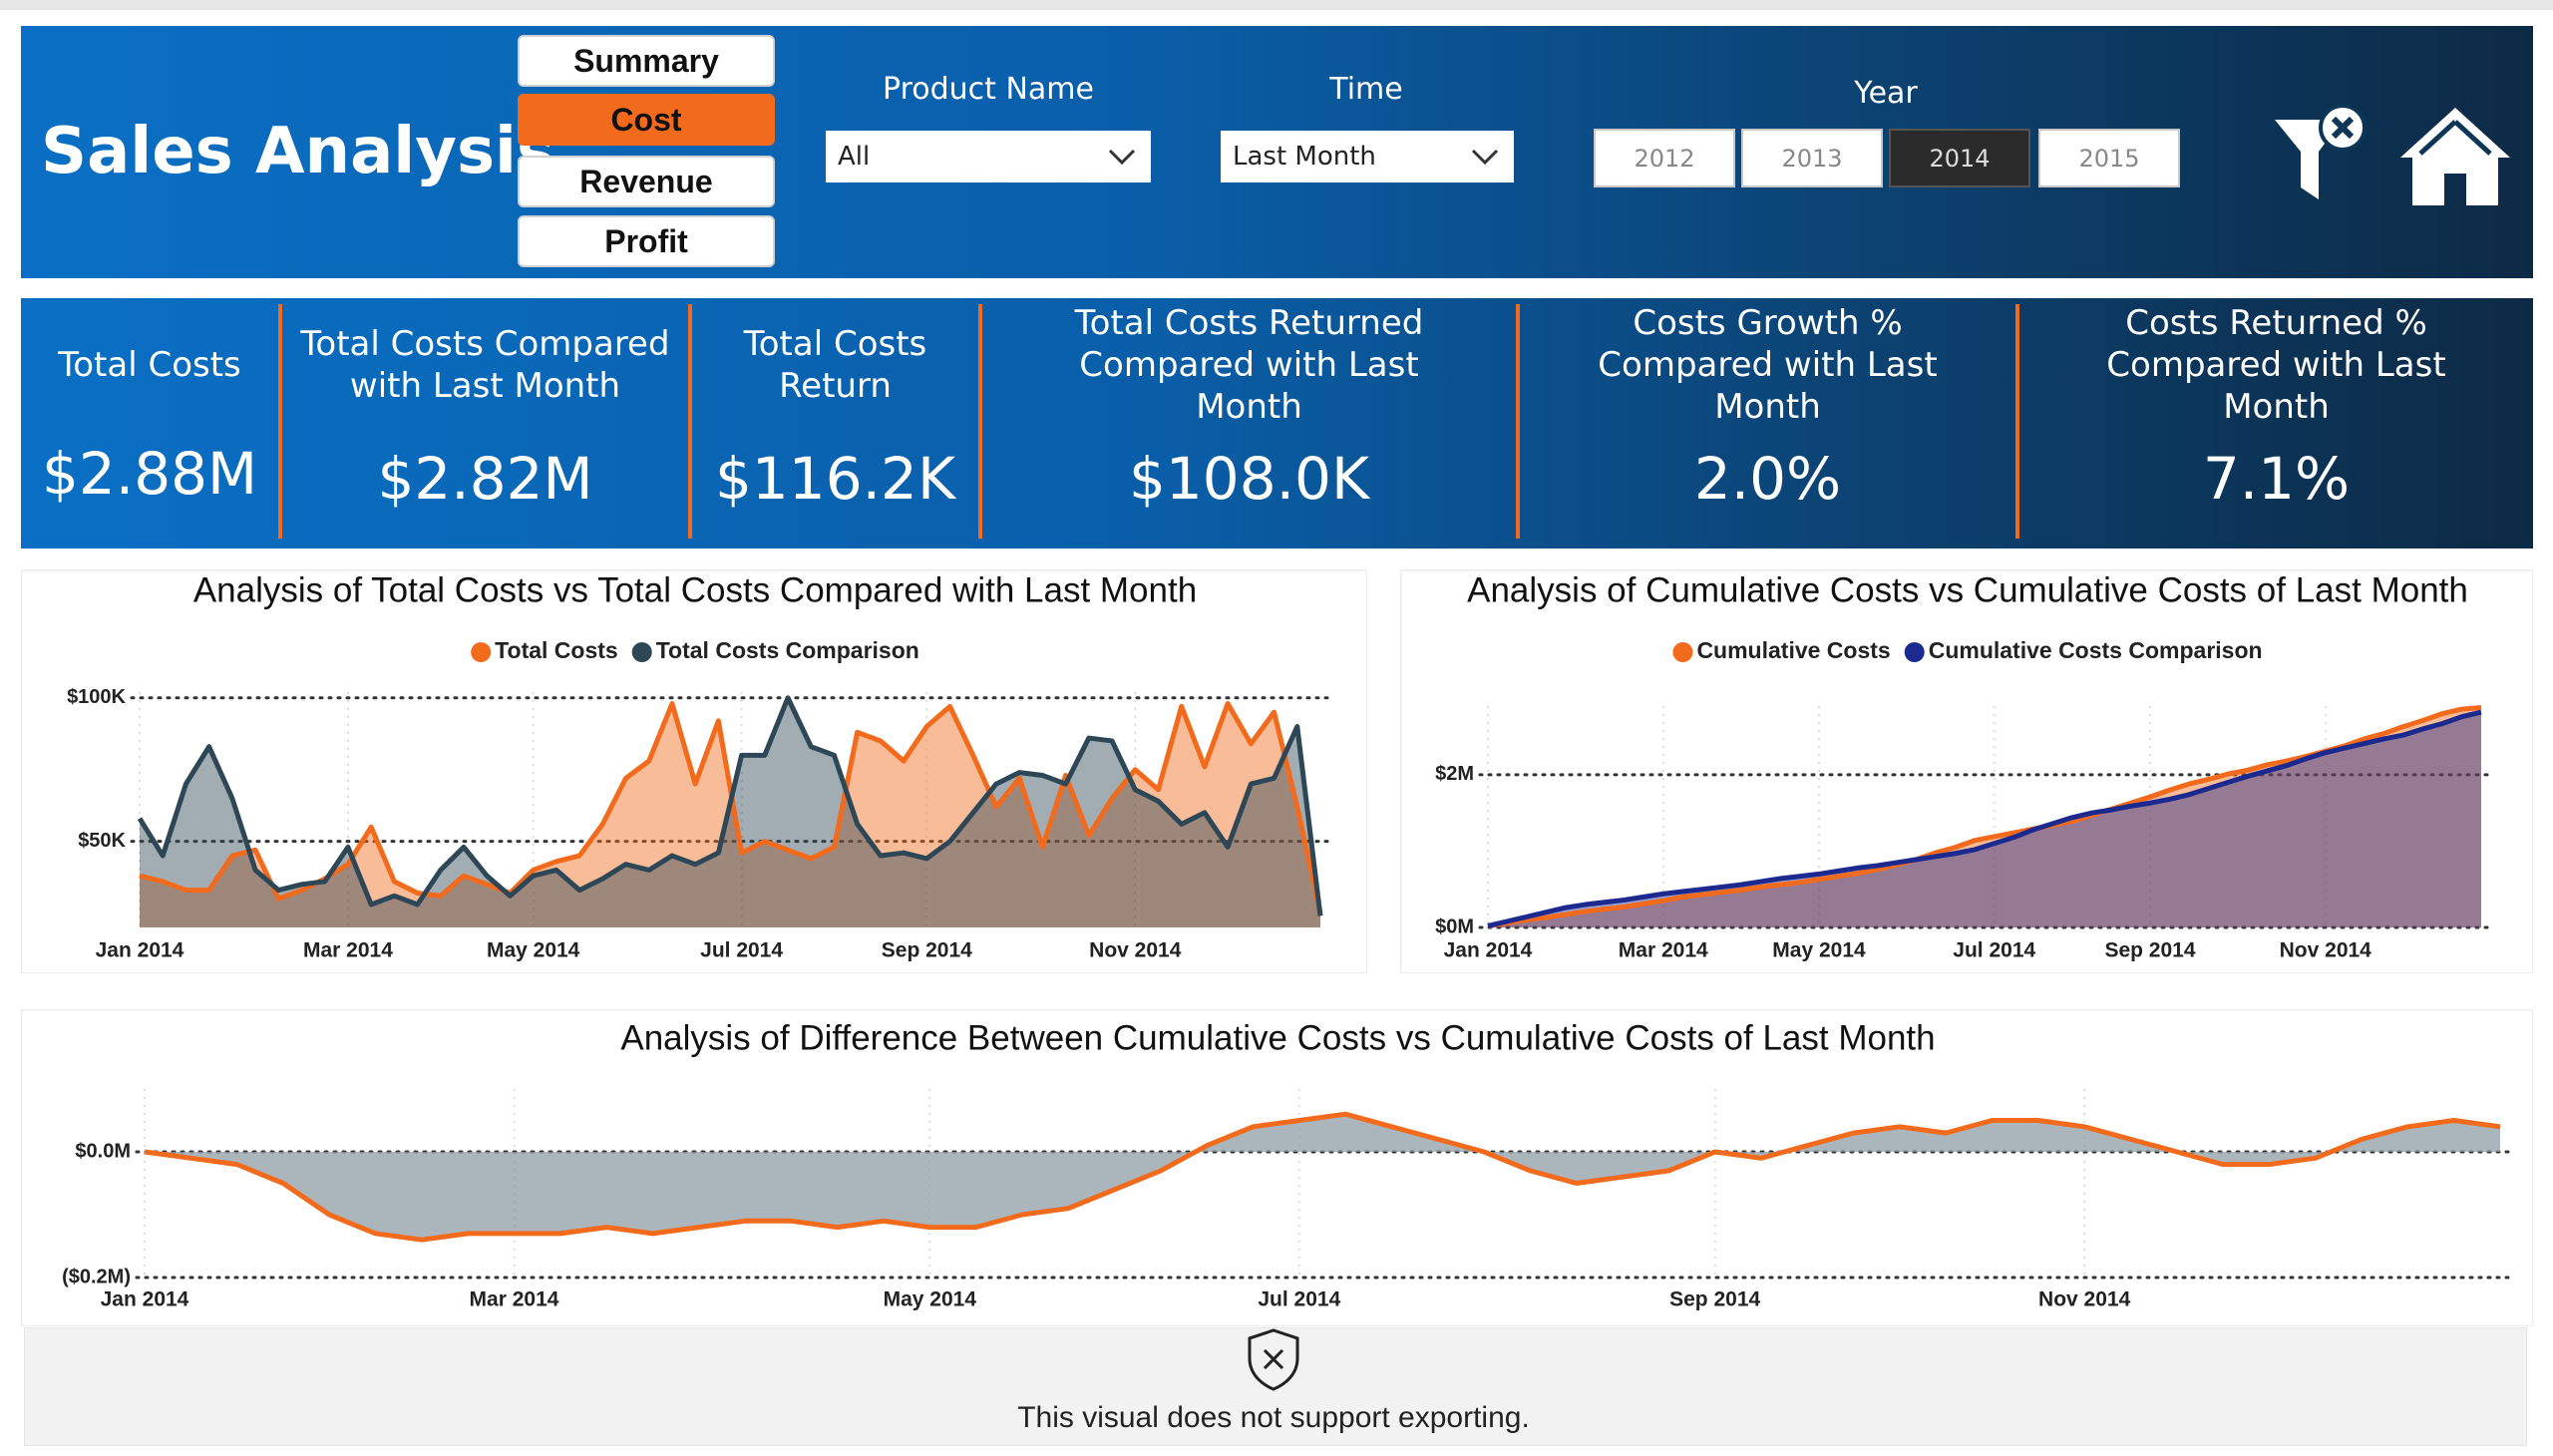  I want to click on year-button: 2013, so click(1812, 158).